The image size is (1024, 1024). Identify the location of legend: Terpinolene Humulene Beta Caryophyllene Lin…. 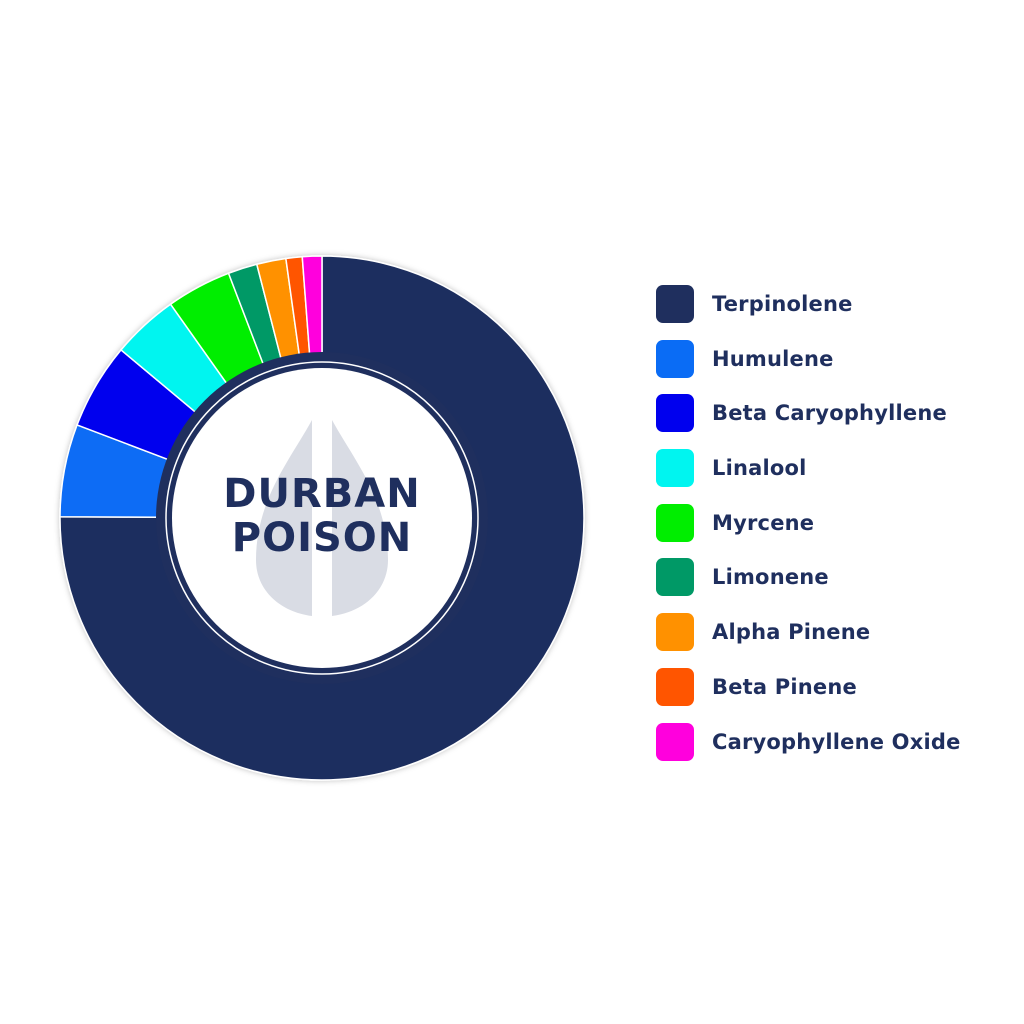
(808, 531).